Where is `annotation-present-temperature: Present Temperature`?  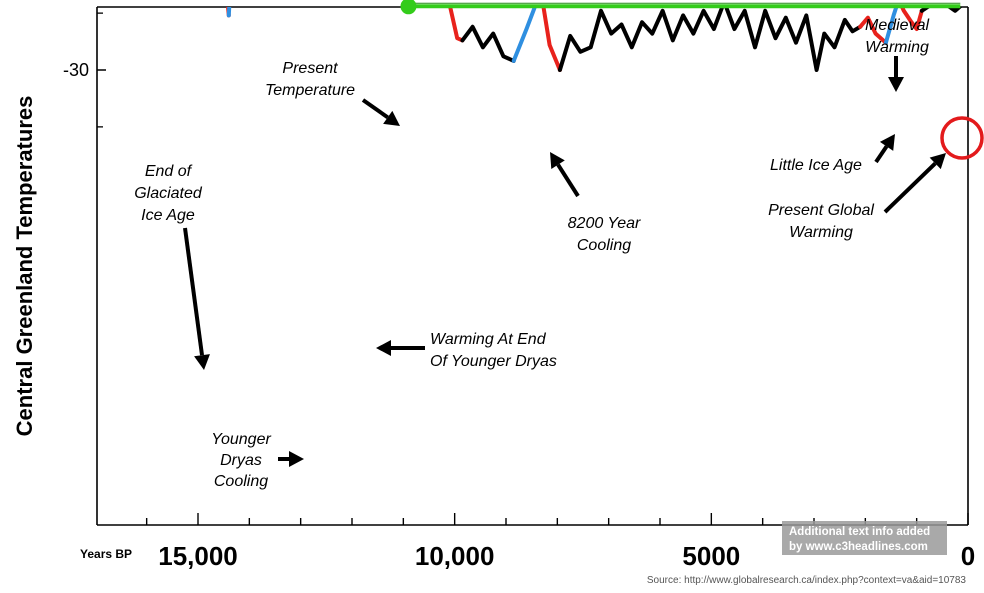
annotation-present-temperature: Present Temperature is located at coordinates (310, 79).